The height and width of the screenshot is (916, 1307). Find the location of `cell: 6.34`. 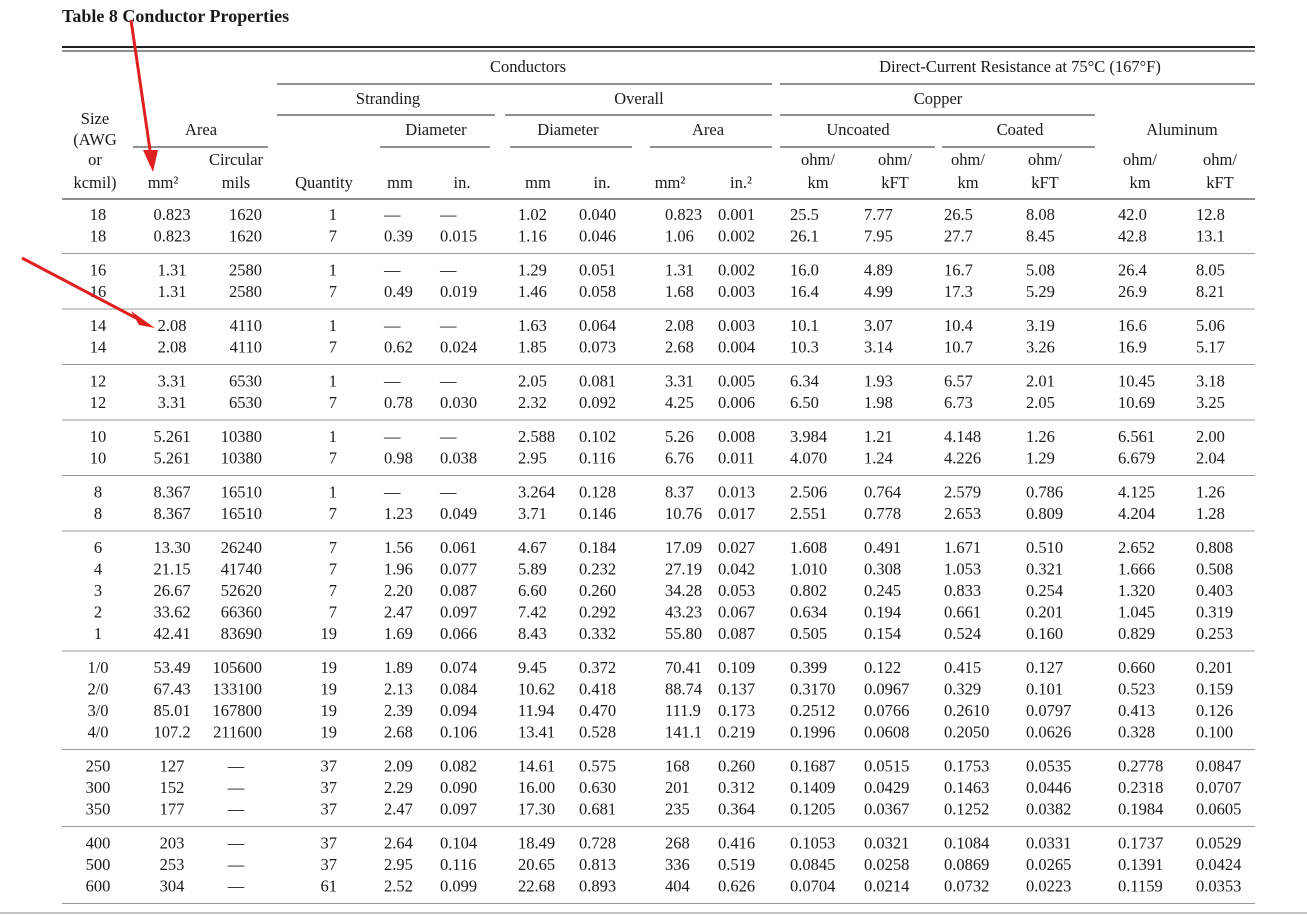

cell: 6.34 is located at coordinates (804, 380).